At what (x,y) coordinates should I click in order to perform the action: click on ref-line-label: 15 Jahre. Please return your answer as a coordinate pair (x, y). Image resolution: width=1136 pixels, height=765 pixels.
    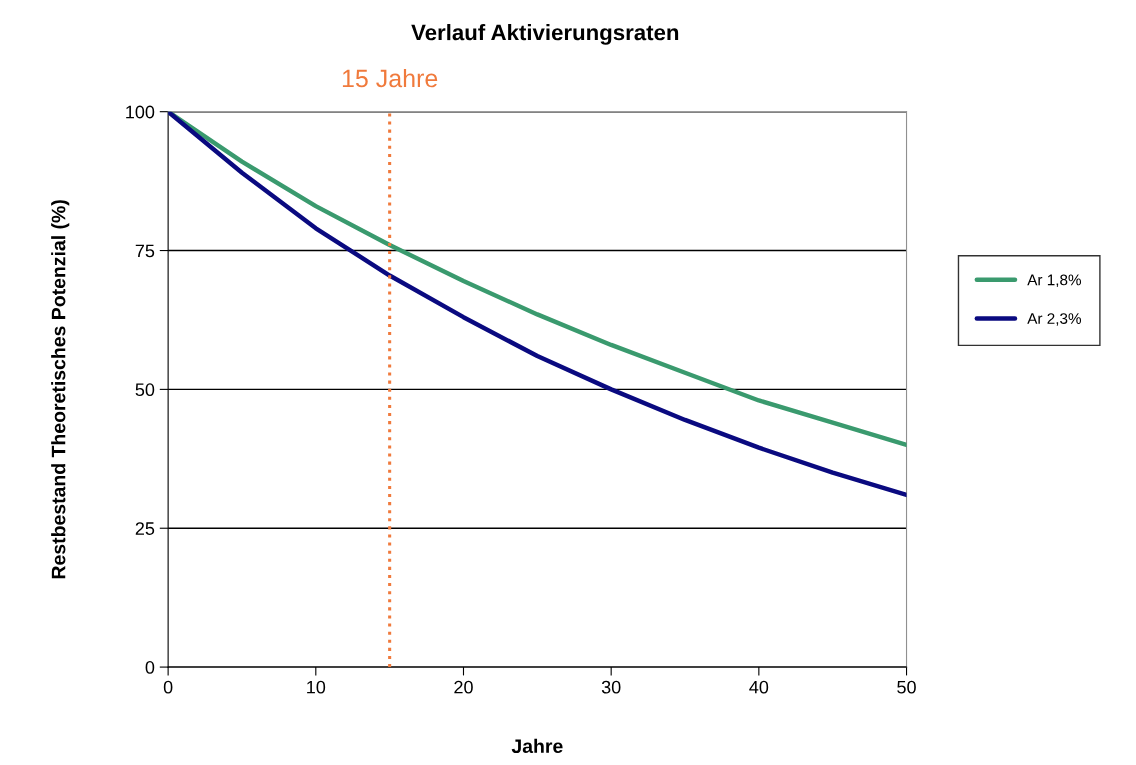
    Looking at the image, I should click on (390, 78).